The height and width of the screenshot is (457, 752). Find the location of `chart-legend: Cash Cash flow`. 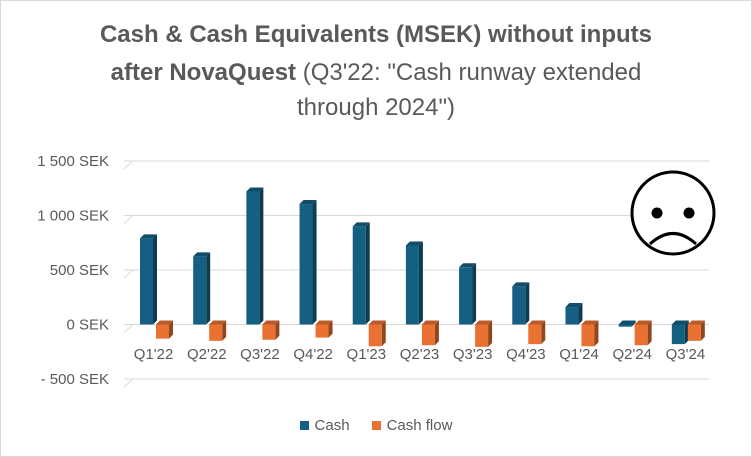

chart-legend: Cash Cash flow is located at coordinates (376, 425).